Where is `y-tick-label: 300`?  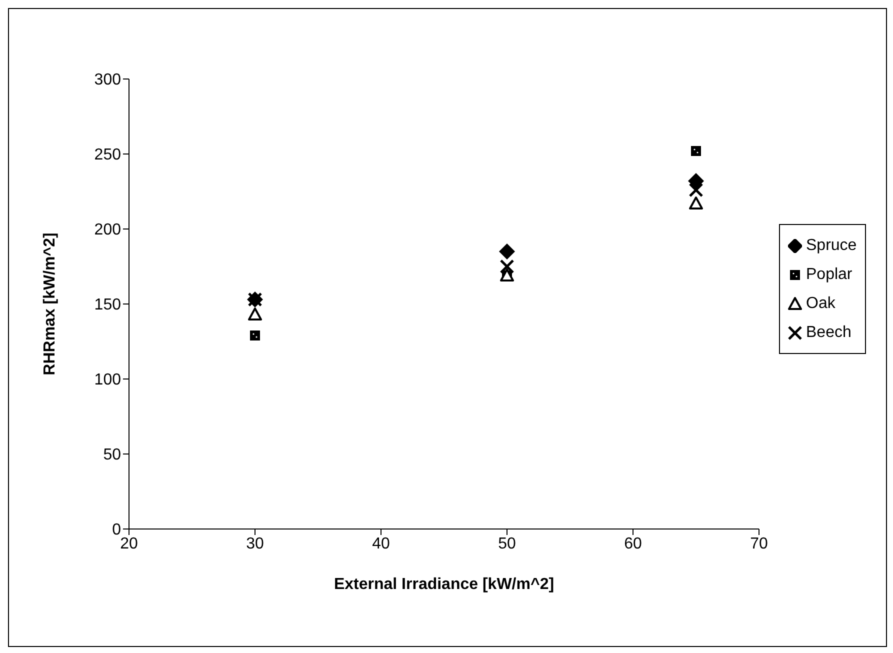 y-tick-label: 300 is located at coordinates (108, 80).